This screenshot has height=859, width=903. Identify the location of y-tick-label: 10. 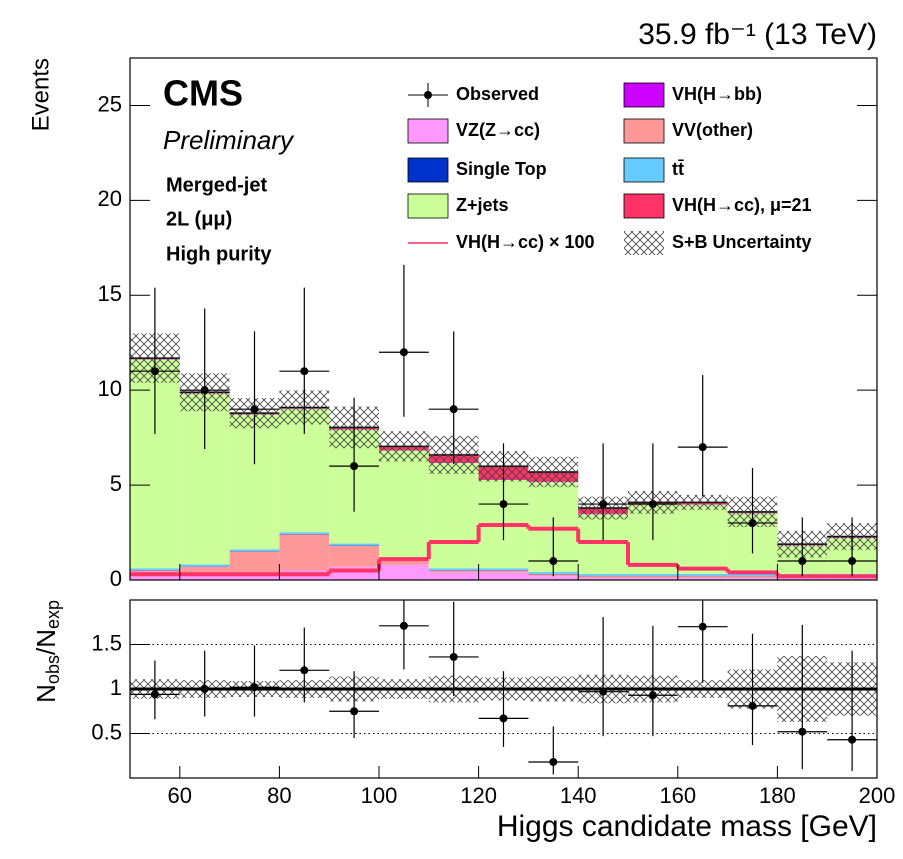
(110, 388).